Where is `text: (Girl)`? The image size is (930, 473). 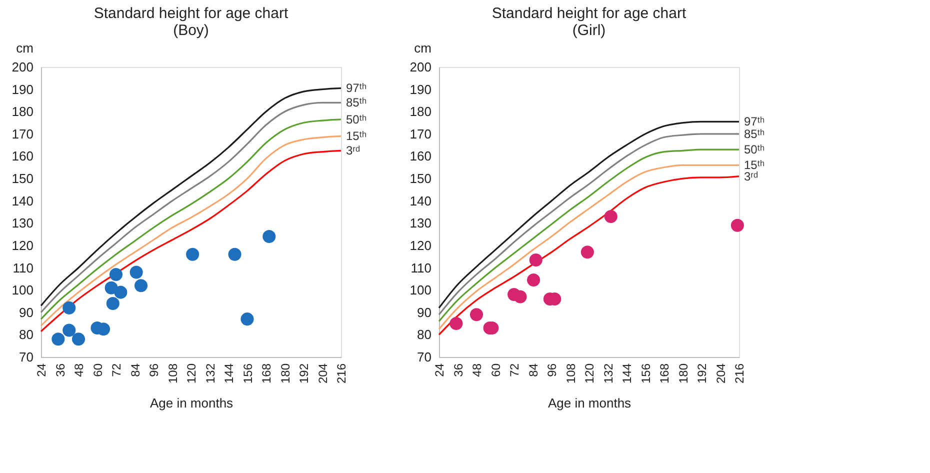
text: (Girl) is located at coordinates (589, 30).